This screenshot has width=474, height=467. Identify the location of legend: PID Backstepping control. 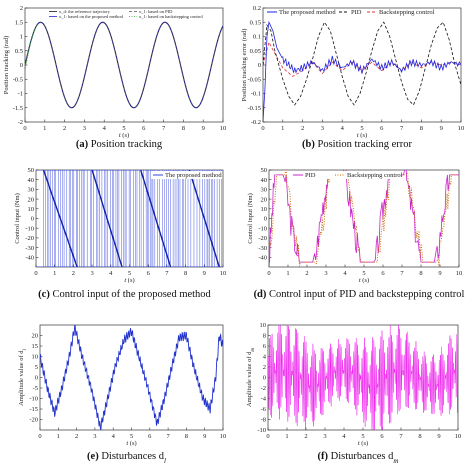
(347, 175).